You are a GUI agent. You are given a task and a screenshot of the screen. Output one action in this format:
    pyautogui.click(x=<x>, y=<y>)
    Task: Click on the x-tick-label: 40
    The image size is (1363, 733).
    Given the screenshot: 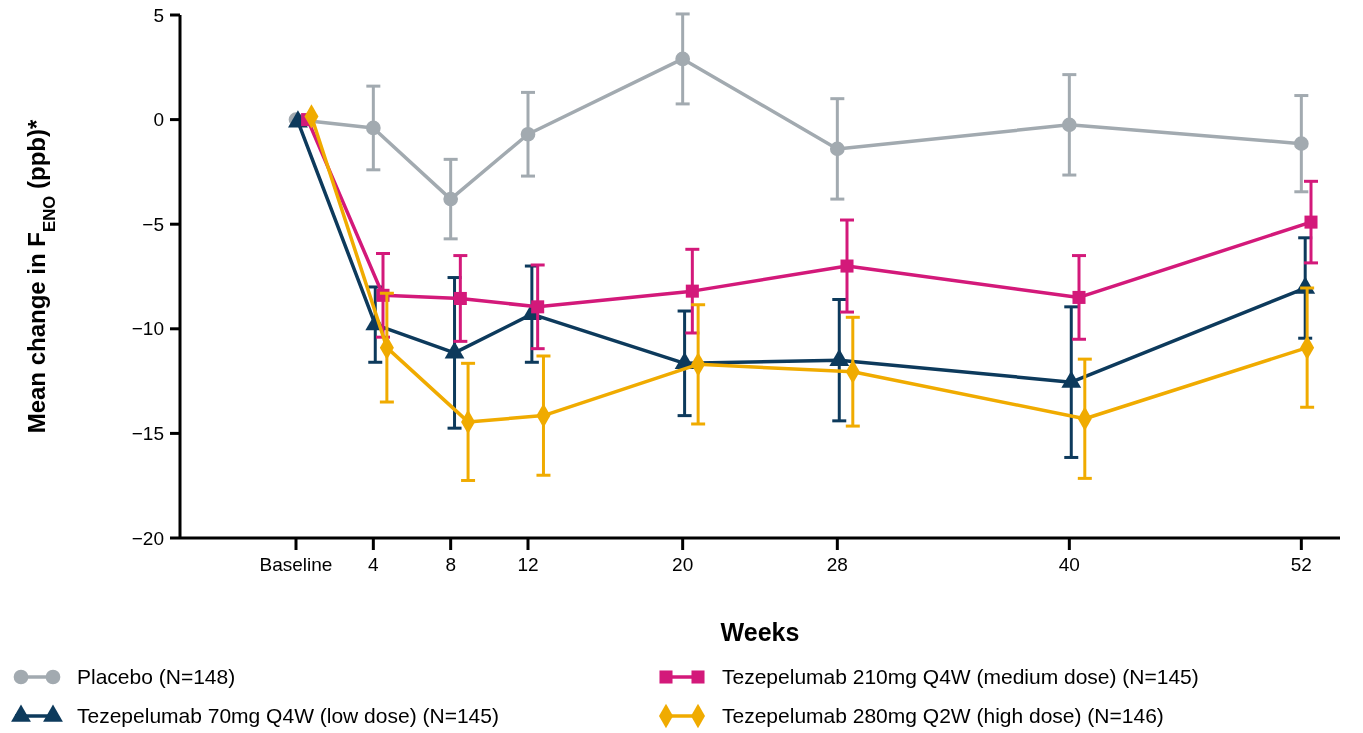 What is the action you would take?
    pyautogui.click(x=1069, y=564)
    